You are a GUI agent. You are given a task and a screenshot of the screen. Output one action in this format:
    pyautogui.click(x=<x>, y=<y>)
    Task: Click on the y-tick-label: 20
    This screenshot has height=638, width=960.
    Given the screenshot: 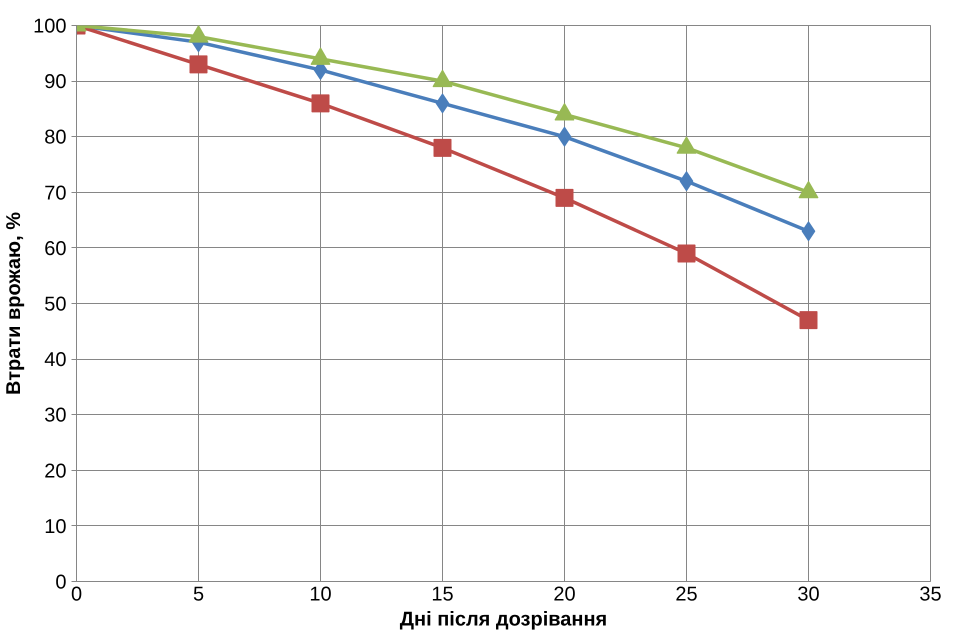 What is the action you would take?
    pyautogui.click(x=55, y=471)
    